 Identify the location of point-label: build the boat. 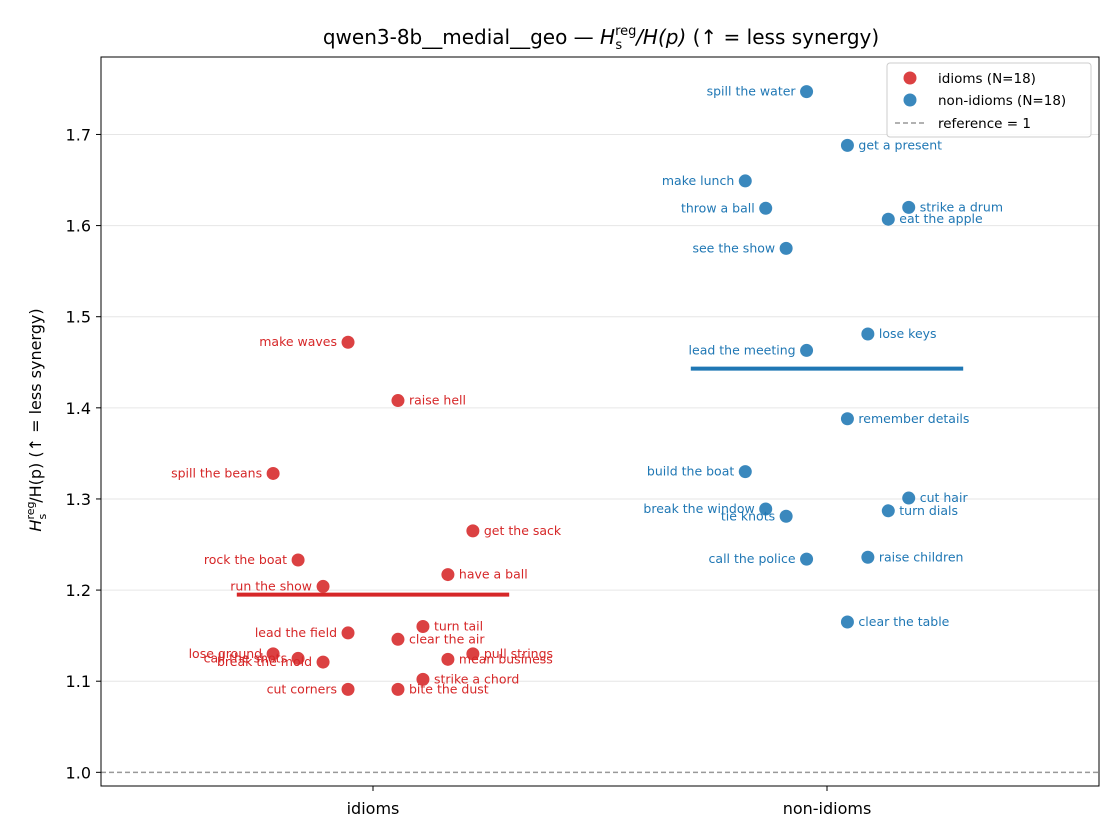
(690, 471).